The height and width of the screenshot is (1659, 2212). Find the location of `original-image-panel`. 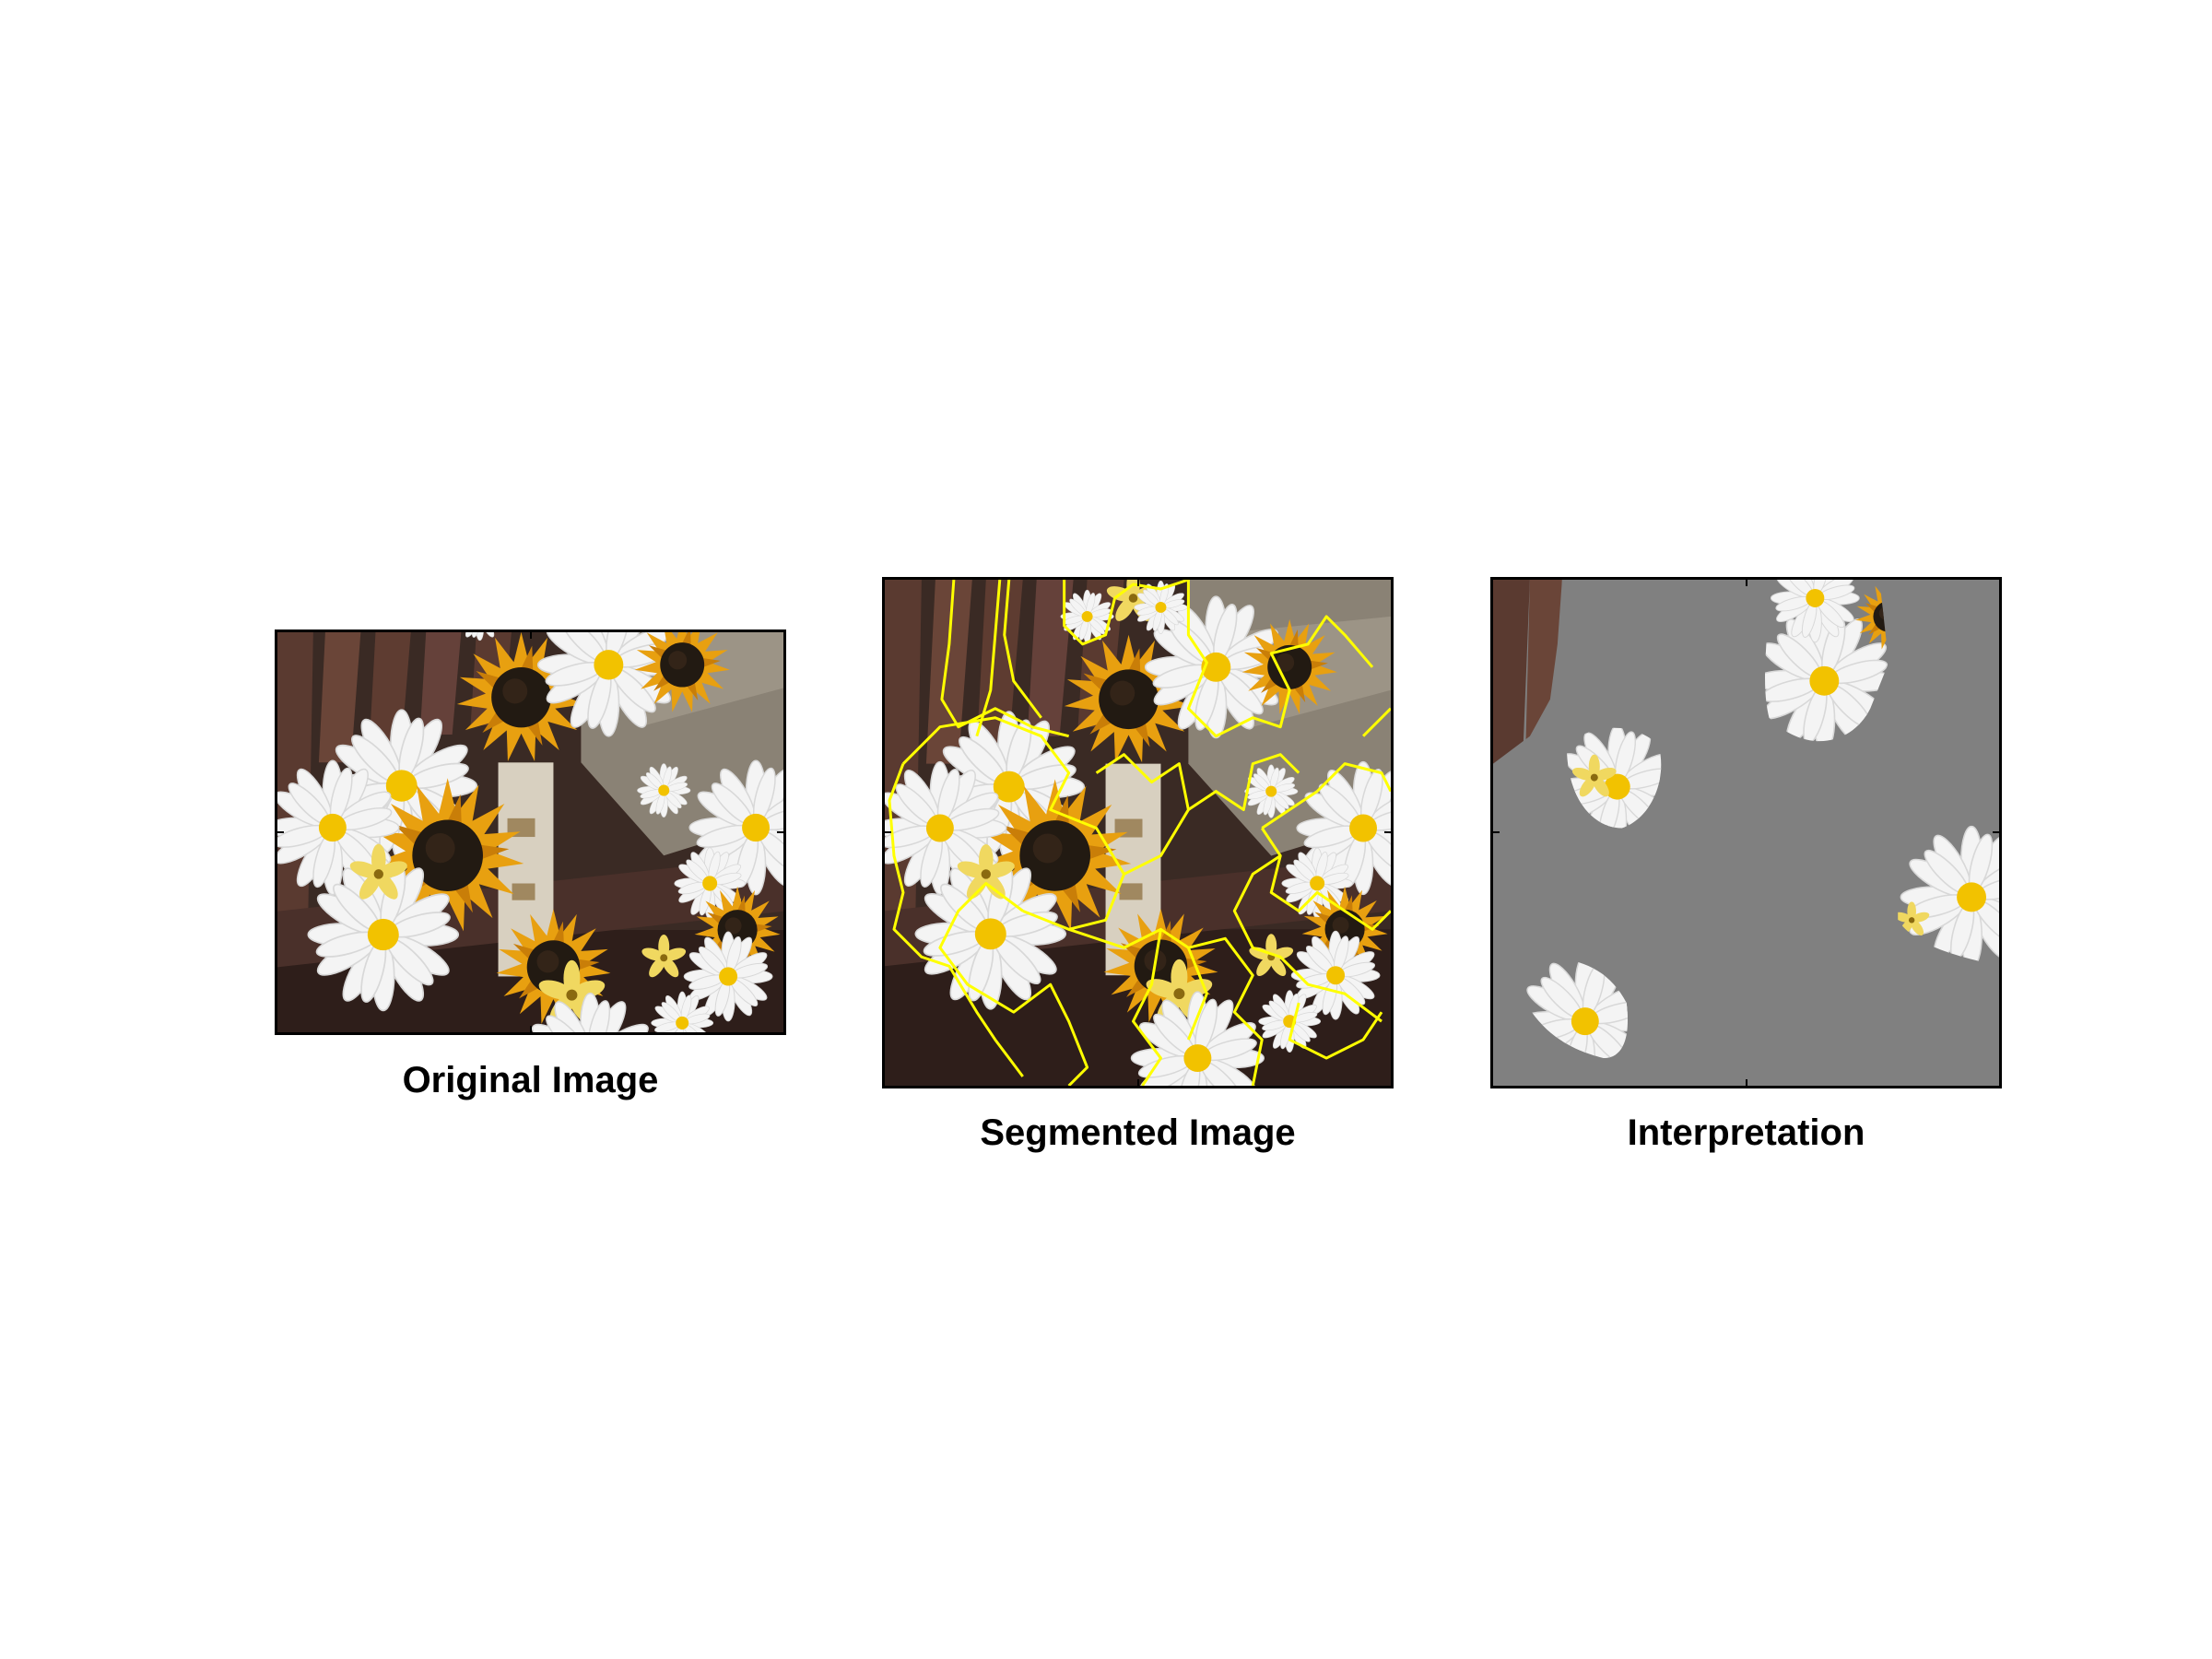

original-image-panel is located at coordinates (530, 832).